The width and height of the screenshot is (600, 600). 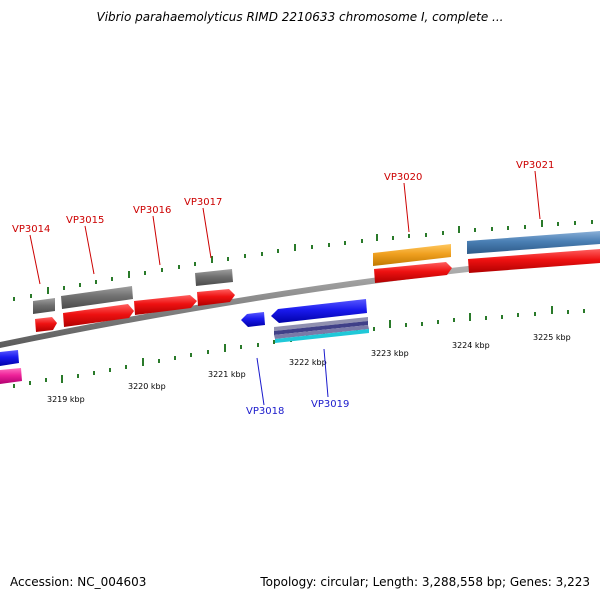 I want to click on gene-feature-steelblue, so click(x=533, y=242).